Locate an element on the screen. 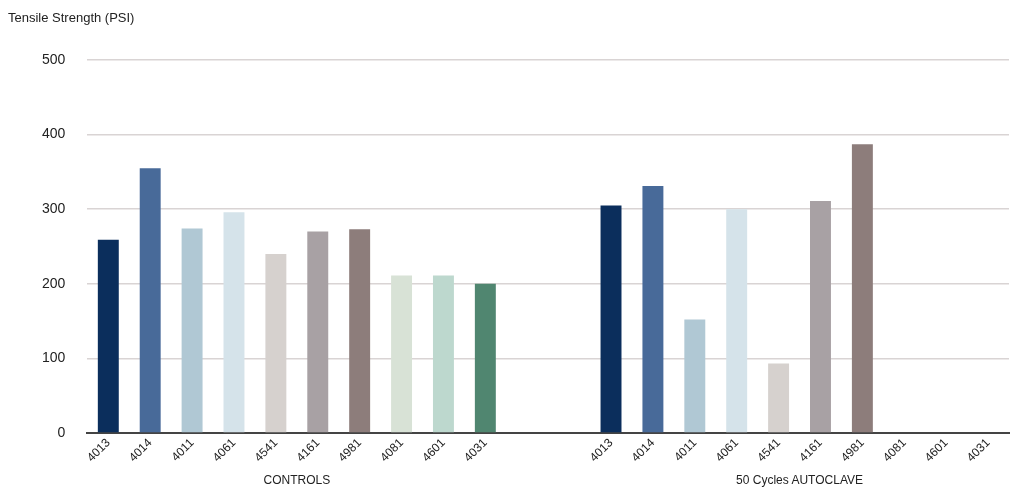  text: CONTROLS is located at coordinates (297, 480).